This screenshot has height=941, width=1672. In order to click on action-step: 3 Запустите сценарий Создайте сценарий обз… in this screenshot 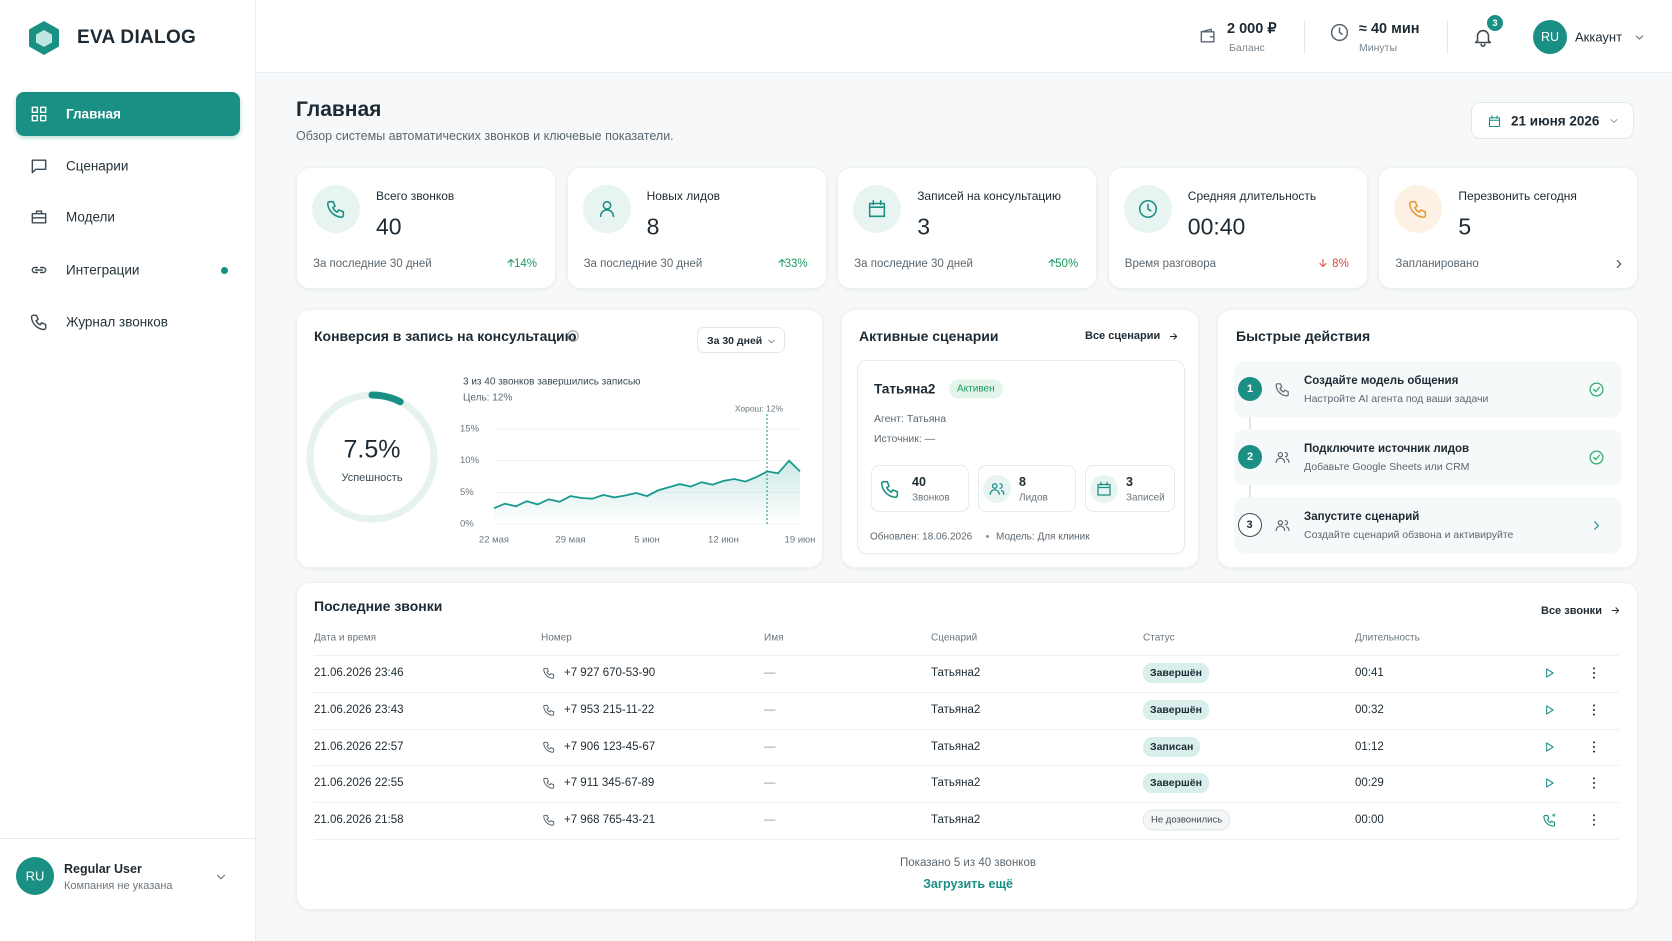, I will do `click(1428, 525)`.